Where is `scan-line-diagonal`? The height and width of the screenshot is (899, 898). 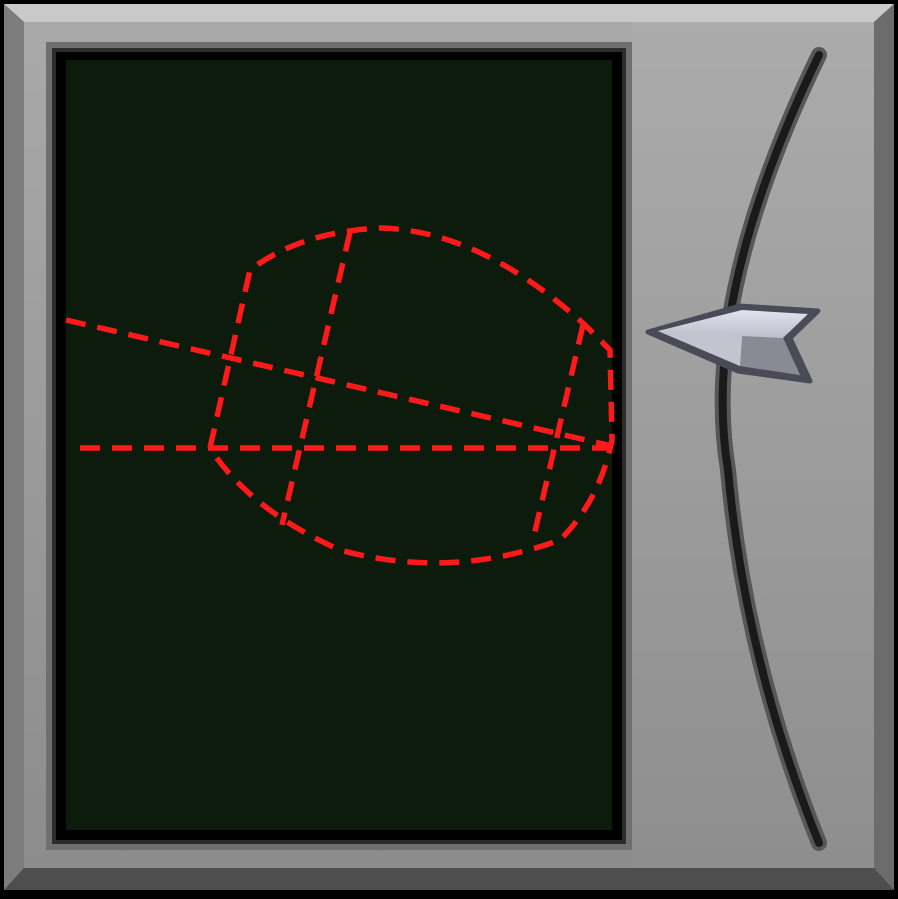 scan-line-diagonal is located at coordinates (339, 383).